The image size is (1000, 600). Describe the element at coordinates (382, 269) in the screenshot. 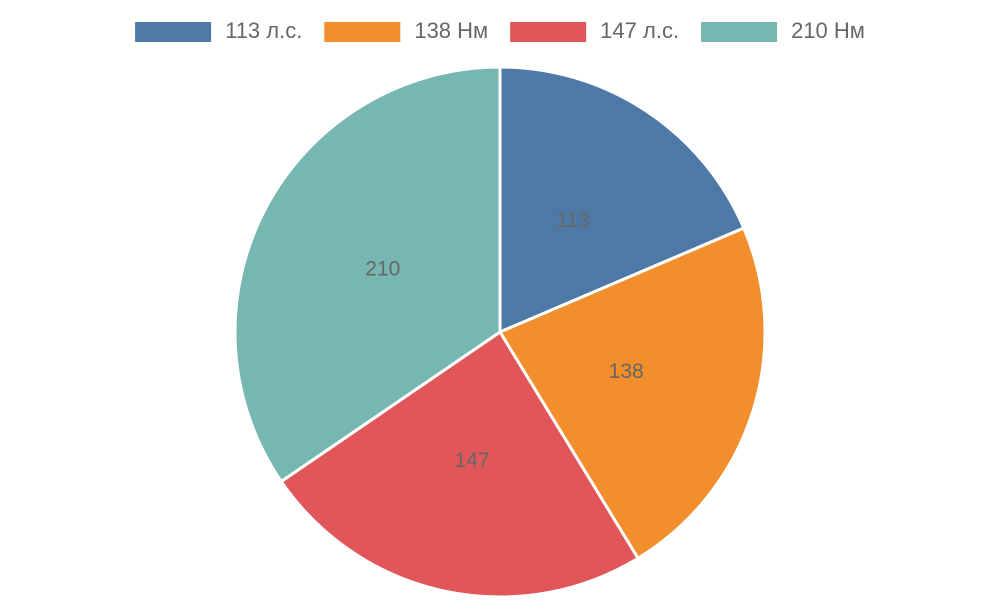

I see `data-label: 210` at that location.